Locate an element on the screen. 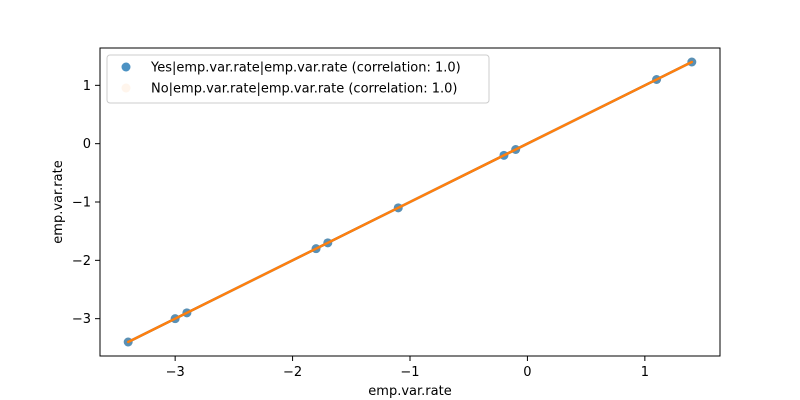 This screenshot has width=800, height=400. y-tick-label: 1 is located at coordinates (87, 86).